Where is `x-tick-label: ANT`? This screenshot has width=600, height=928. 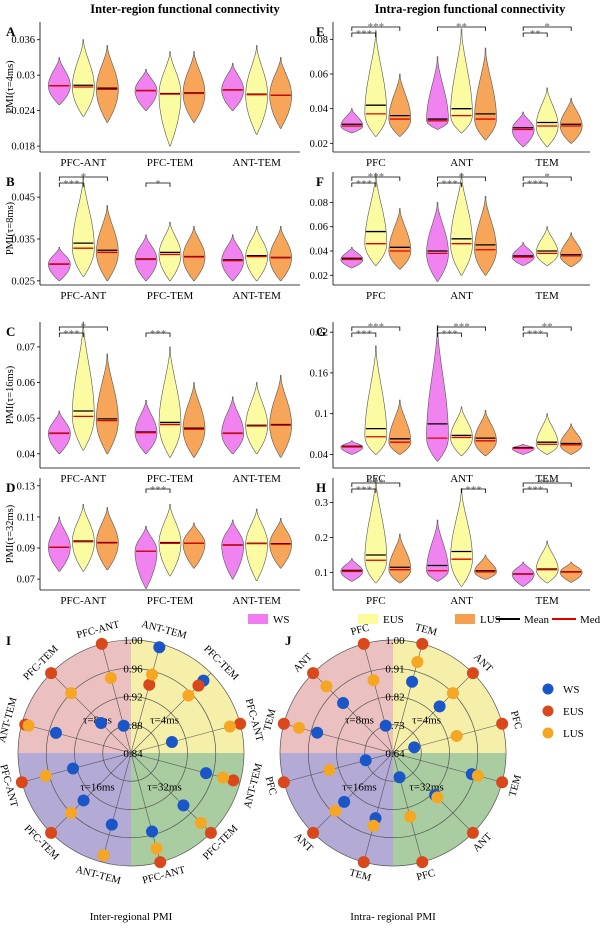
x-tick-label: ANT is located at coordinates (461, 163).